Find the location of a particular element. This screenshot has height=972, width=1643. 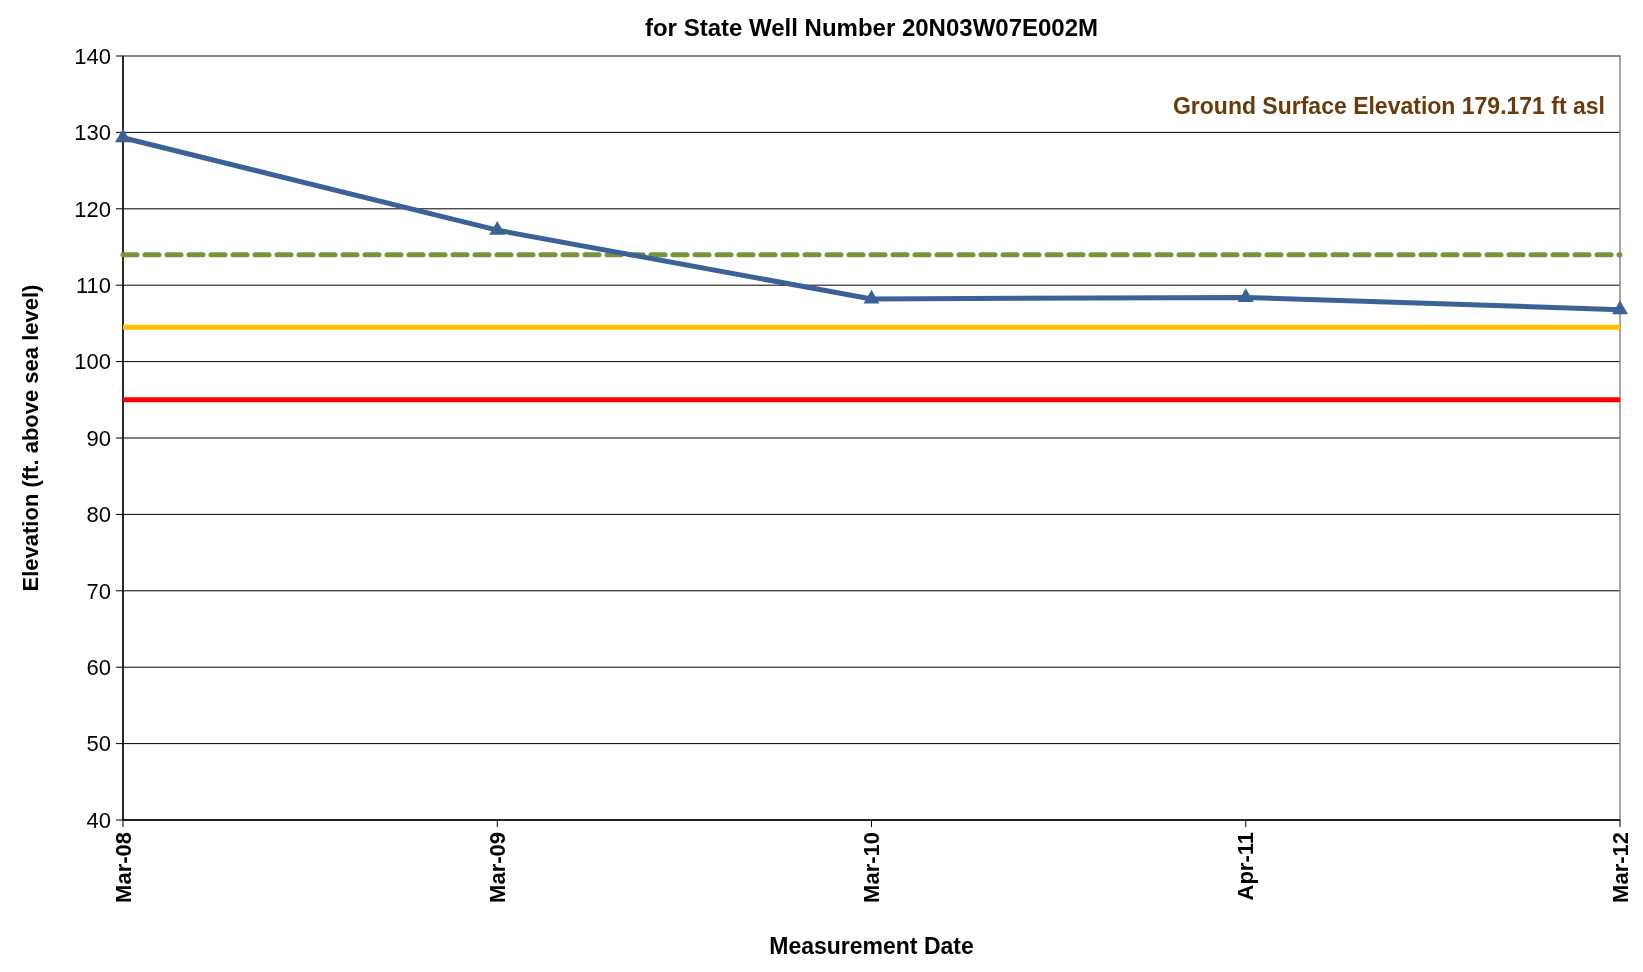

y-tick-label: 50 is located at coordinates (98, 744).